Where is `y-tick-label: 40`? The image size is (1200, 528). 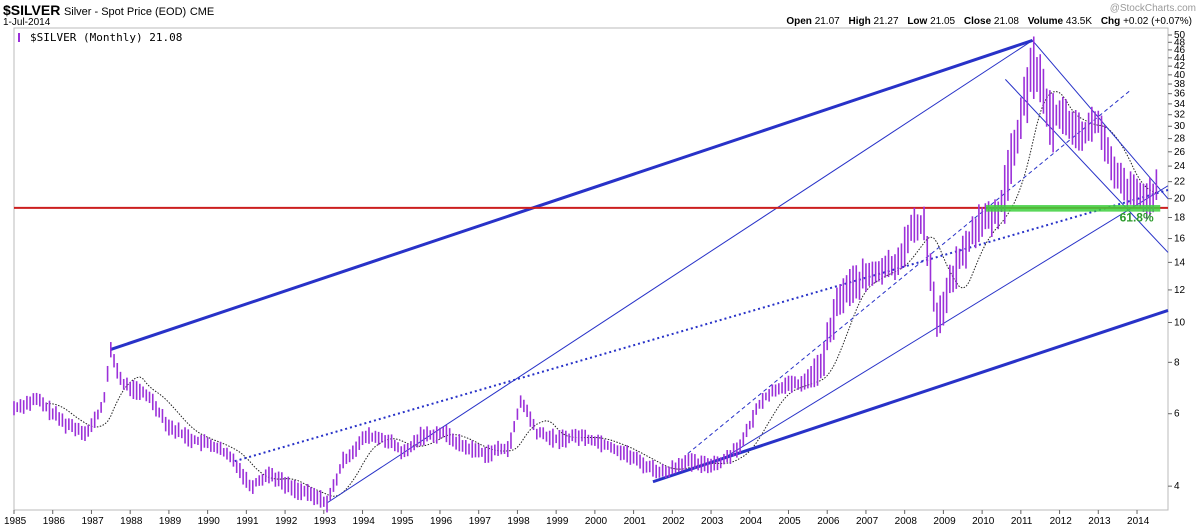 y-tick-label: 40 is located at coordinates (1180, 75).